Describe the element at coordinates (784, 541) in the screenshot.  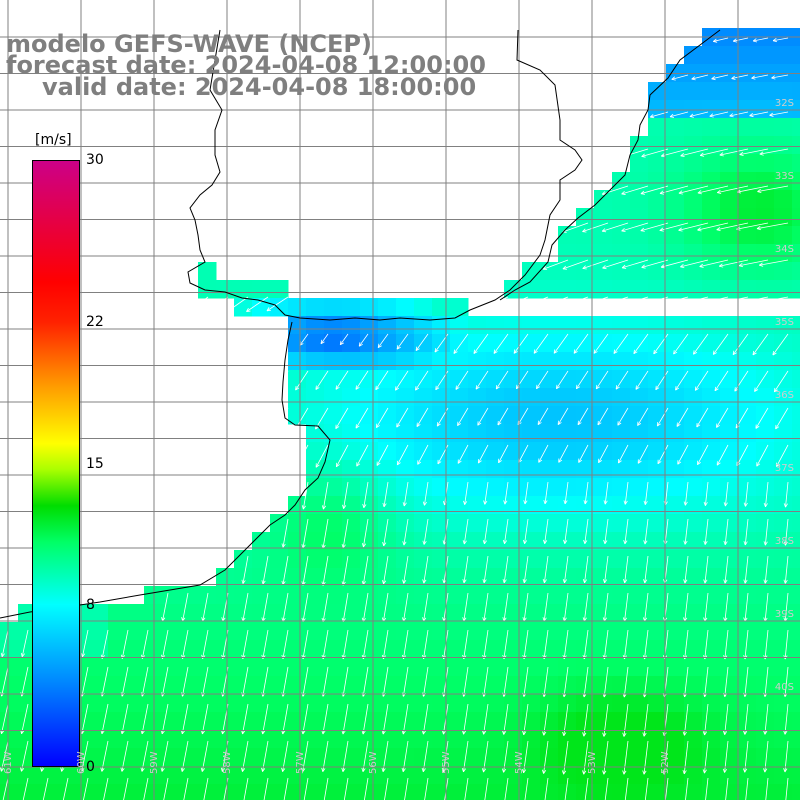
I see `latitude-label: 38S` at that location.